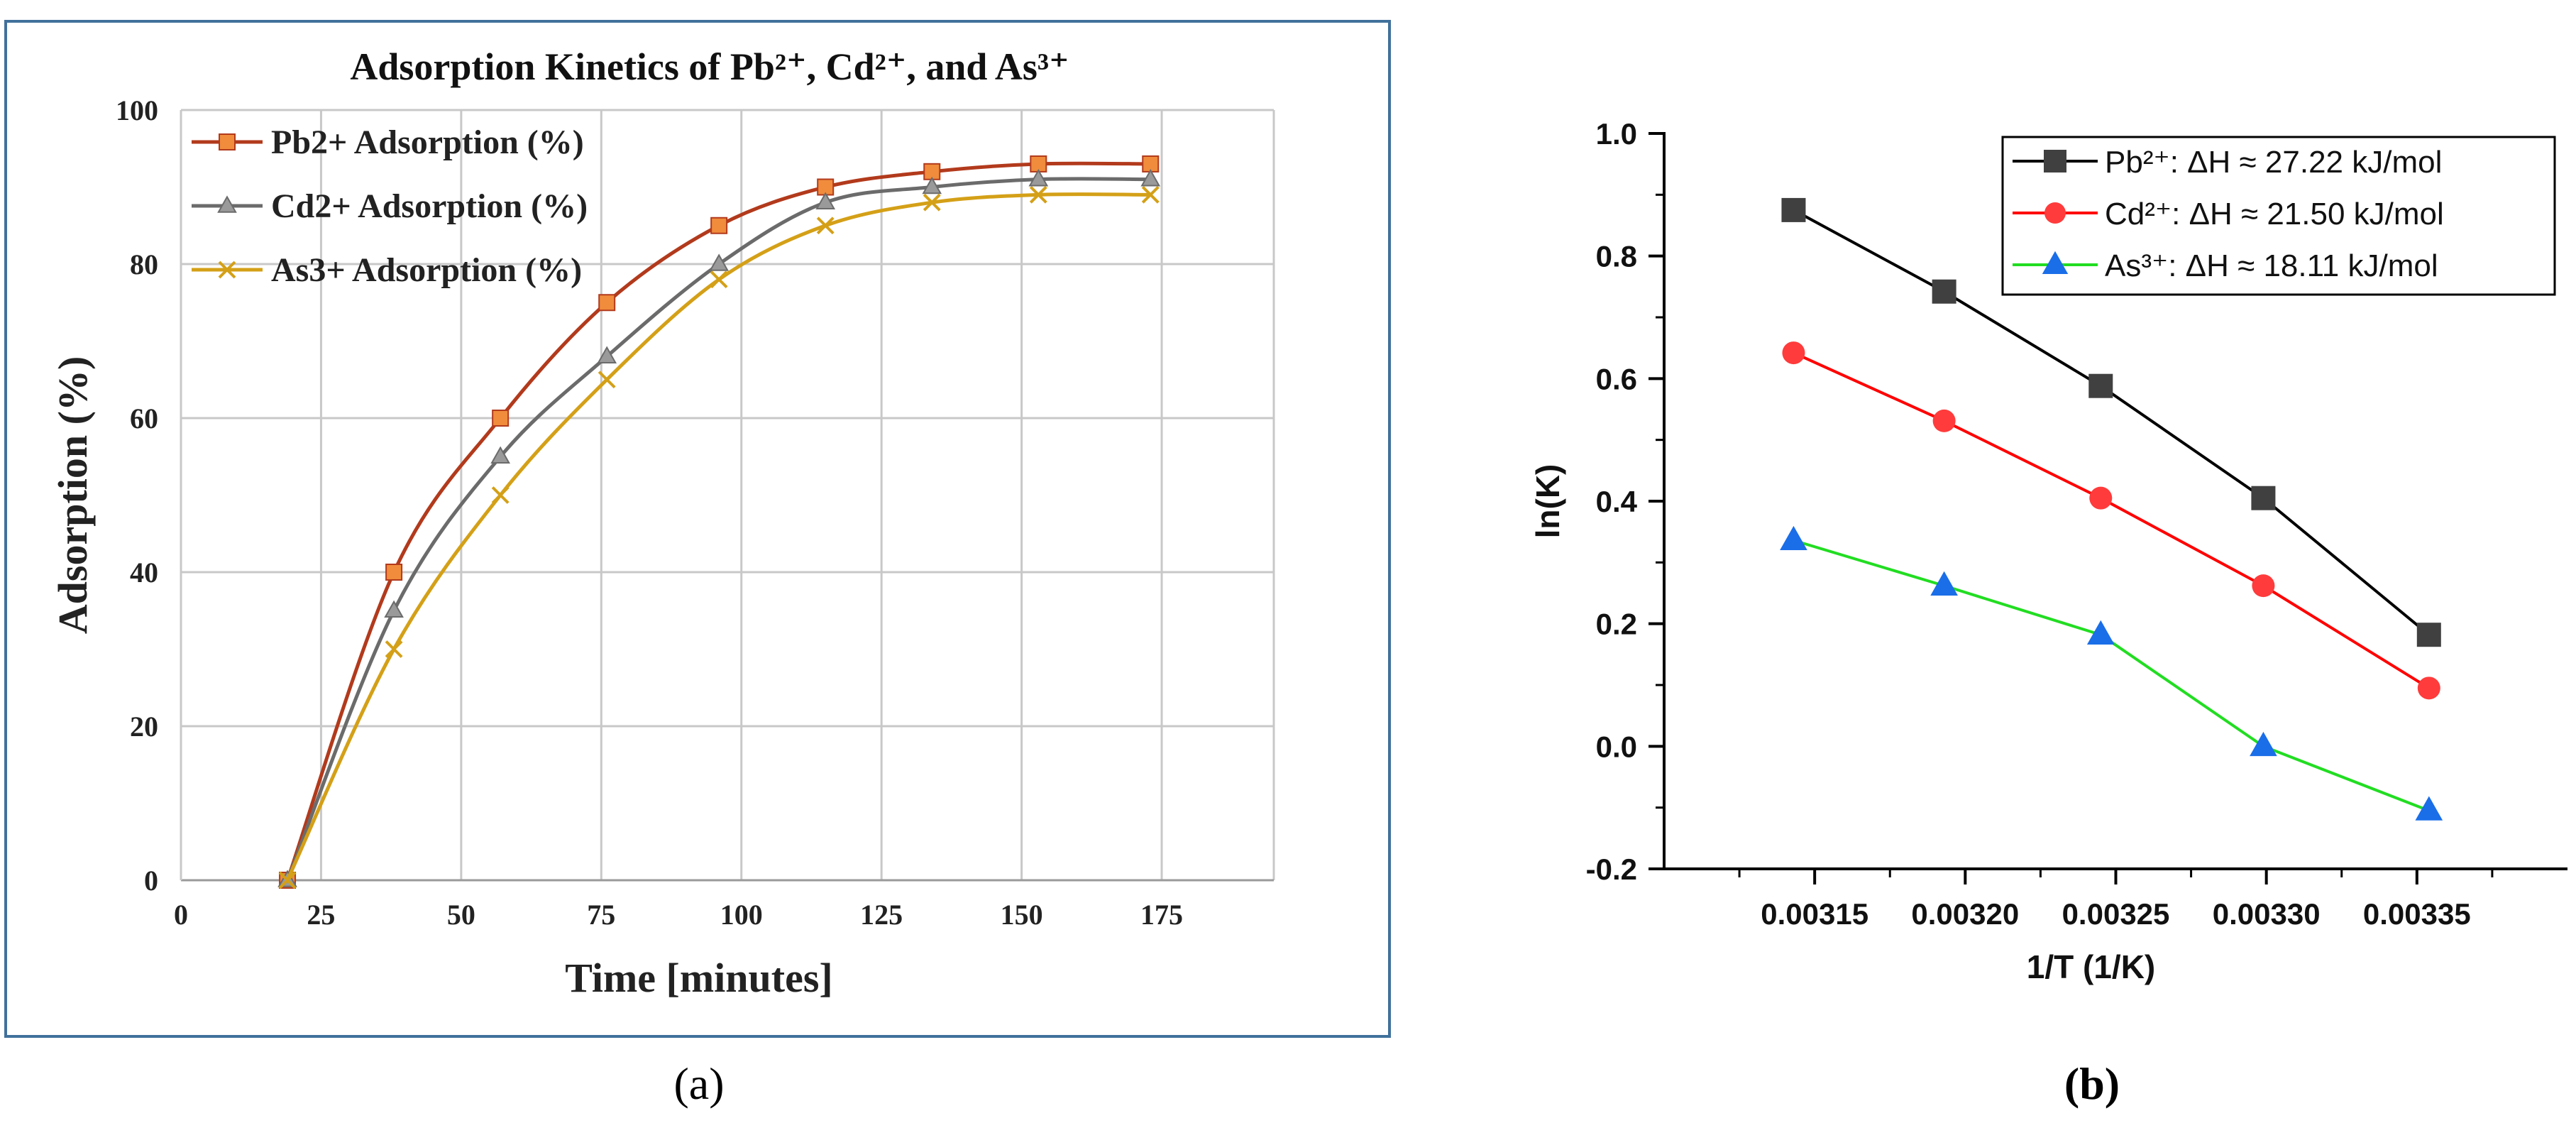 Image resolution: width=2576 pixels, height=1123 pixels. What do you see at coordinates (321, 915) in the screenshot?
I see `x-tick-label: 25` at bounding box center [321, 915].